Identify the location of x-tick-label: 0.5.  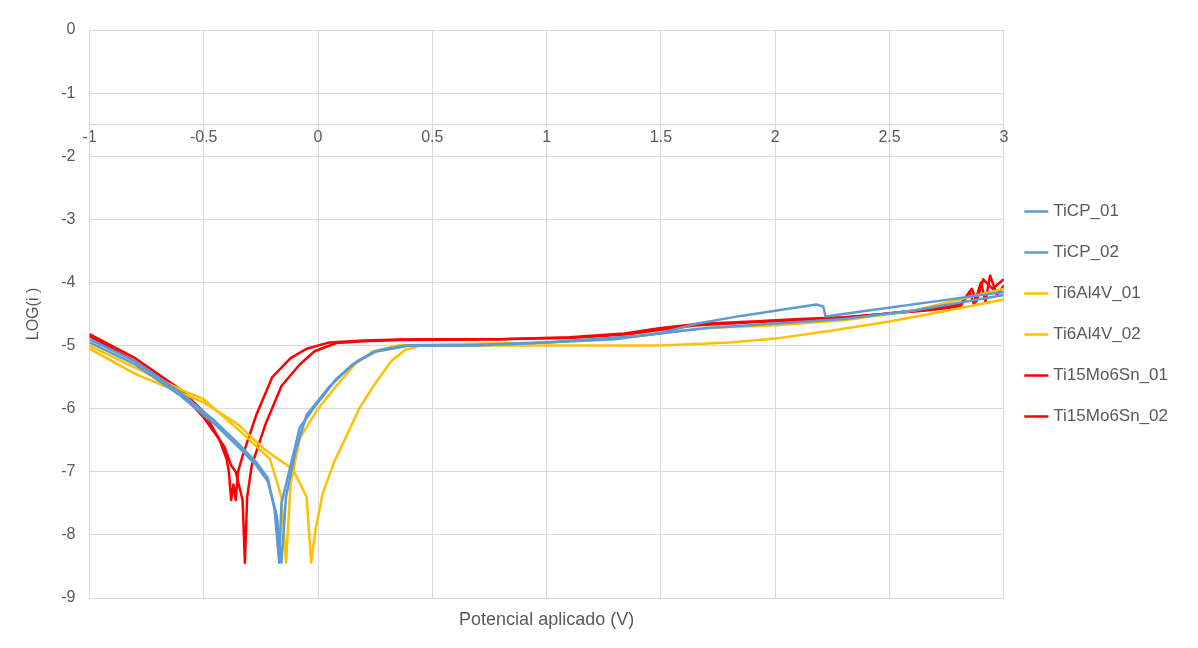
(432, 136).